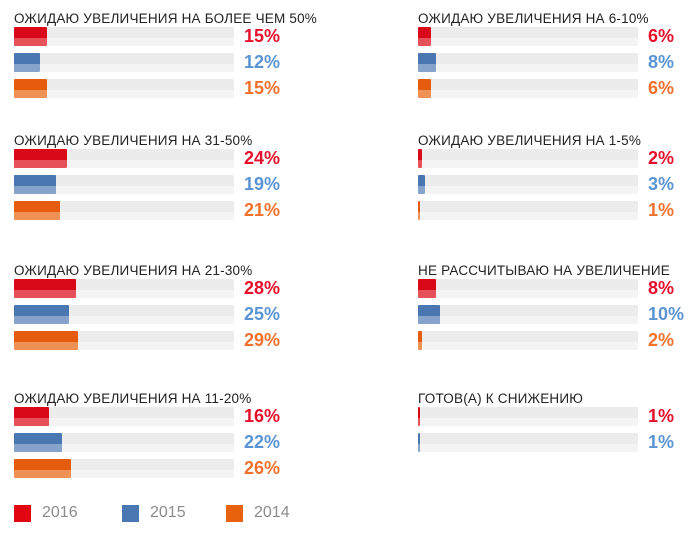 The image size is (688, 535). I want to click on bar-row-2014: 2%, so click(553, 340).